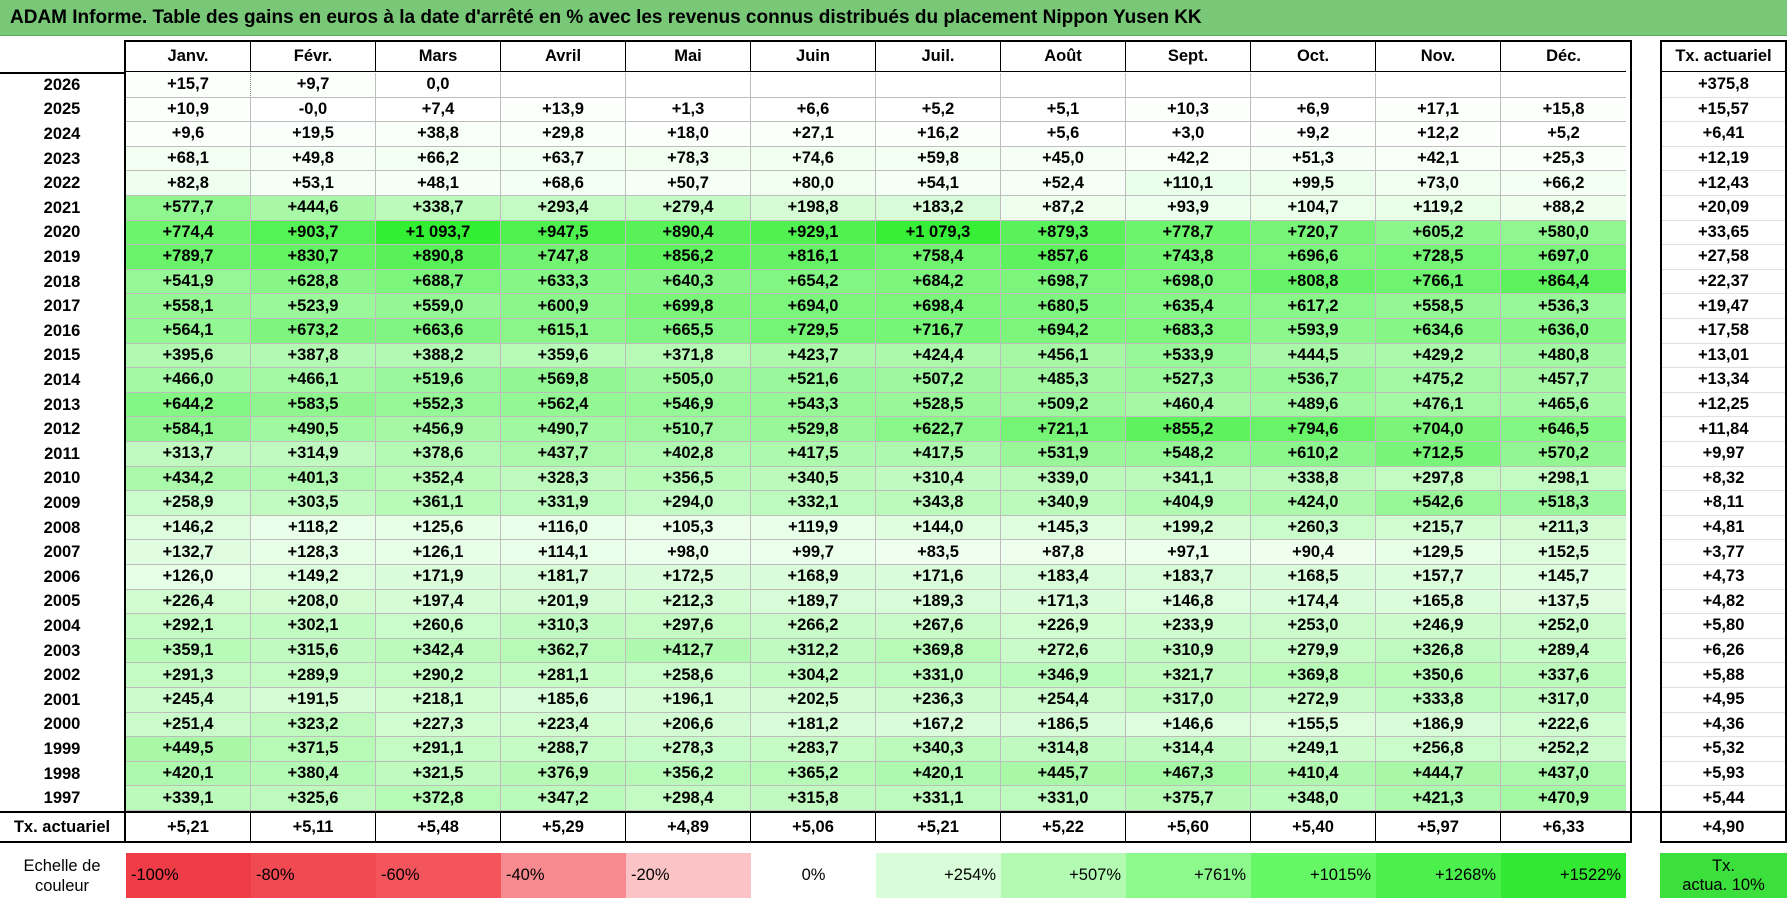 This screenshot has height=912, width=1787. Describe the element at coordinates (938, 626) in the screenshot. I see `table-cell: +267,6` at that location.